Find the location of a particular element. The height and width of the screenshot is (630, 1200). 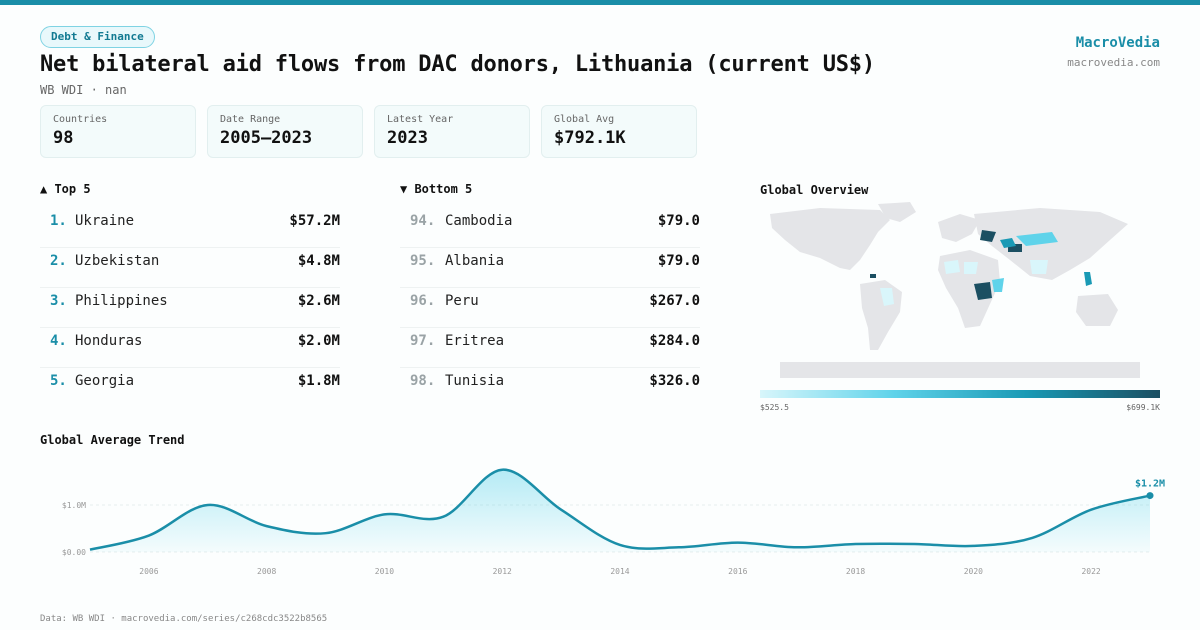

trend-last-point is located at coordinates (1150, 496).